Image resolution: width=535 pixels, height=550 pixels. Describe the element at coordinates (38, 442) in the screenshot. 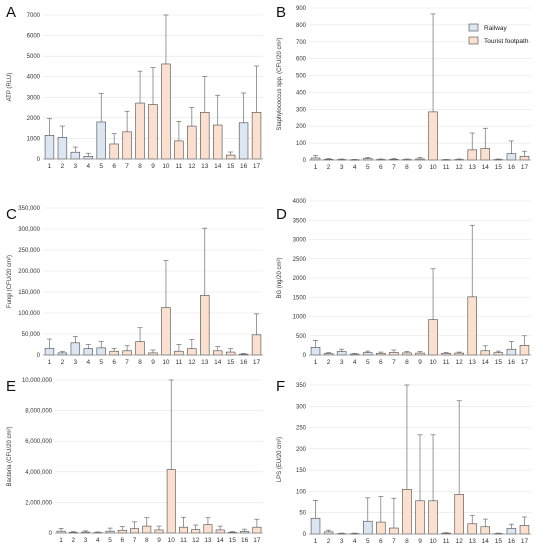

I see `y-tick-label: 6,000,000` at that location.